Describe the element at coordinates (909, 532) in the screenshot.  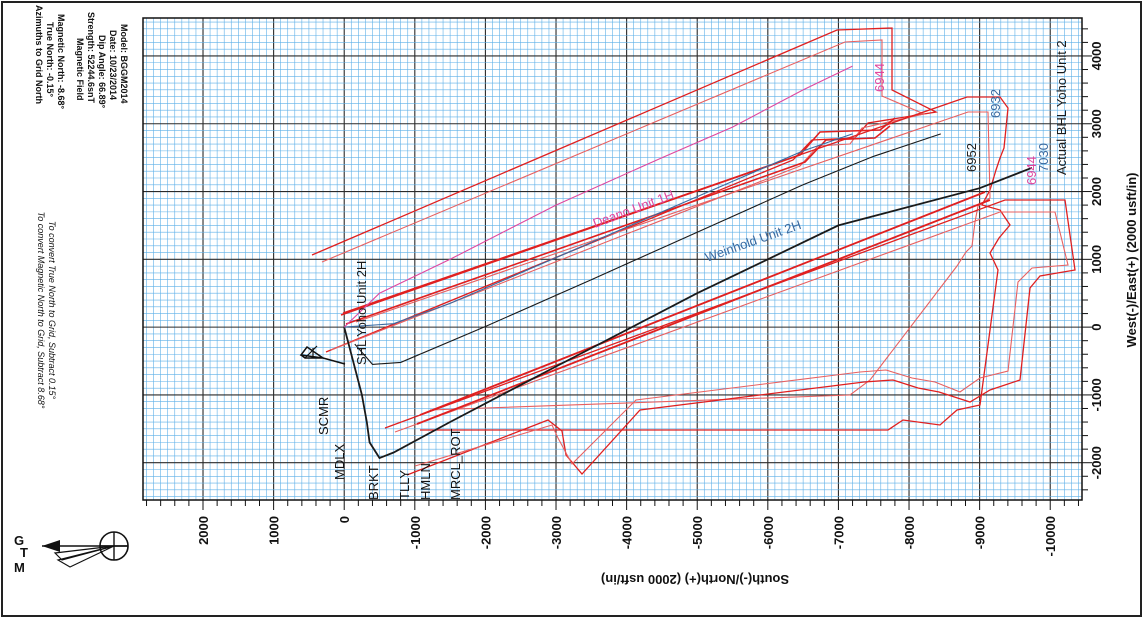
I see `x-tick-label: -8000` at that location.